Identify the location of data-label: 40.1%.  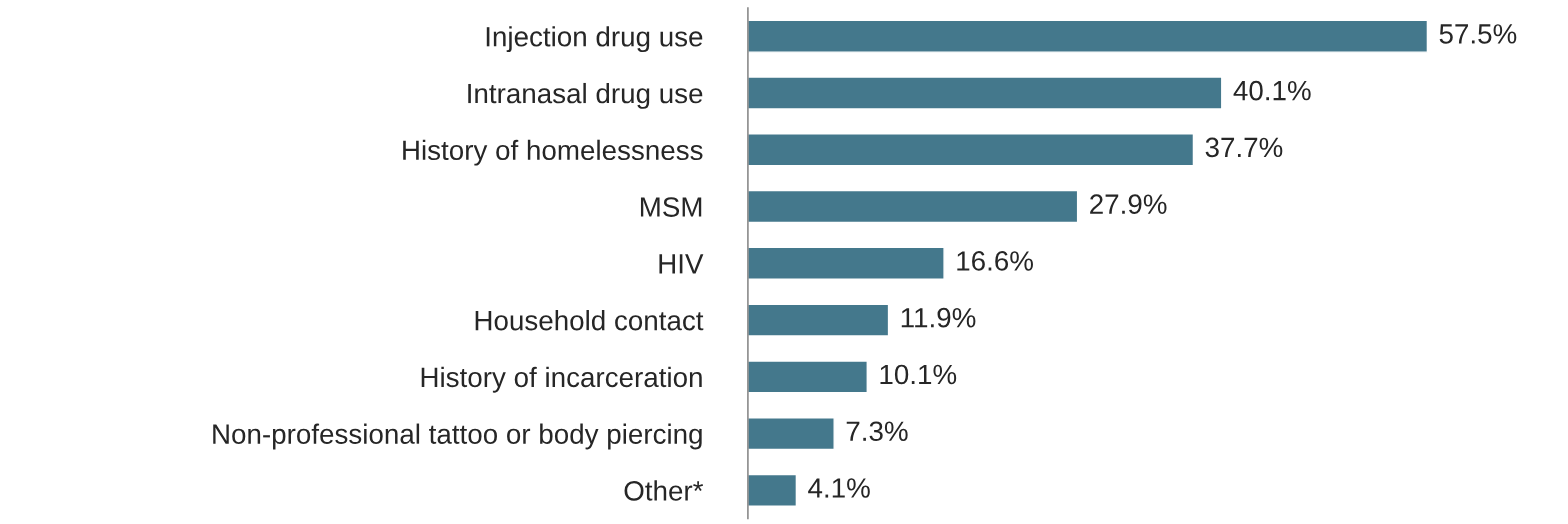
(1272, 90).